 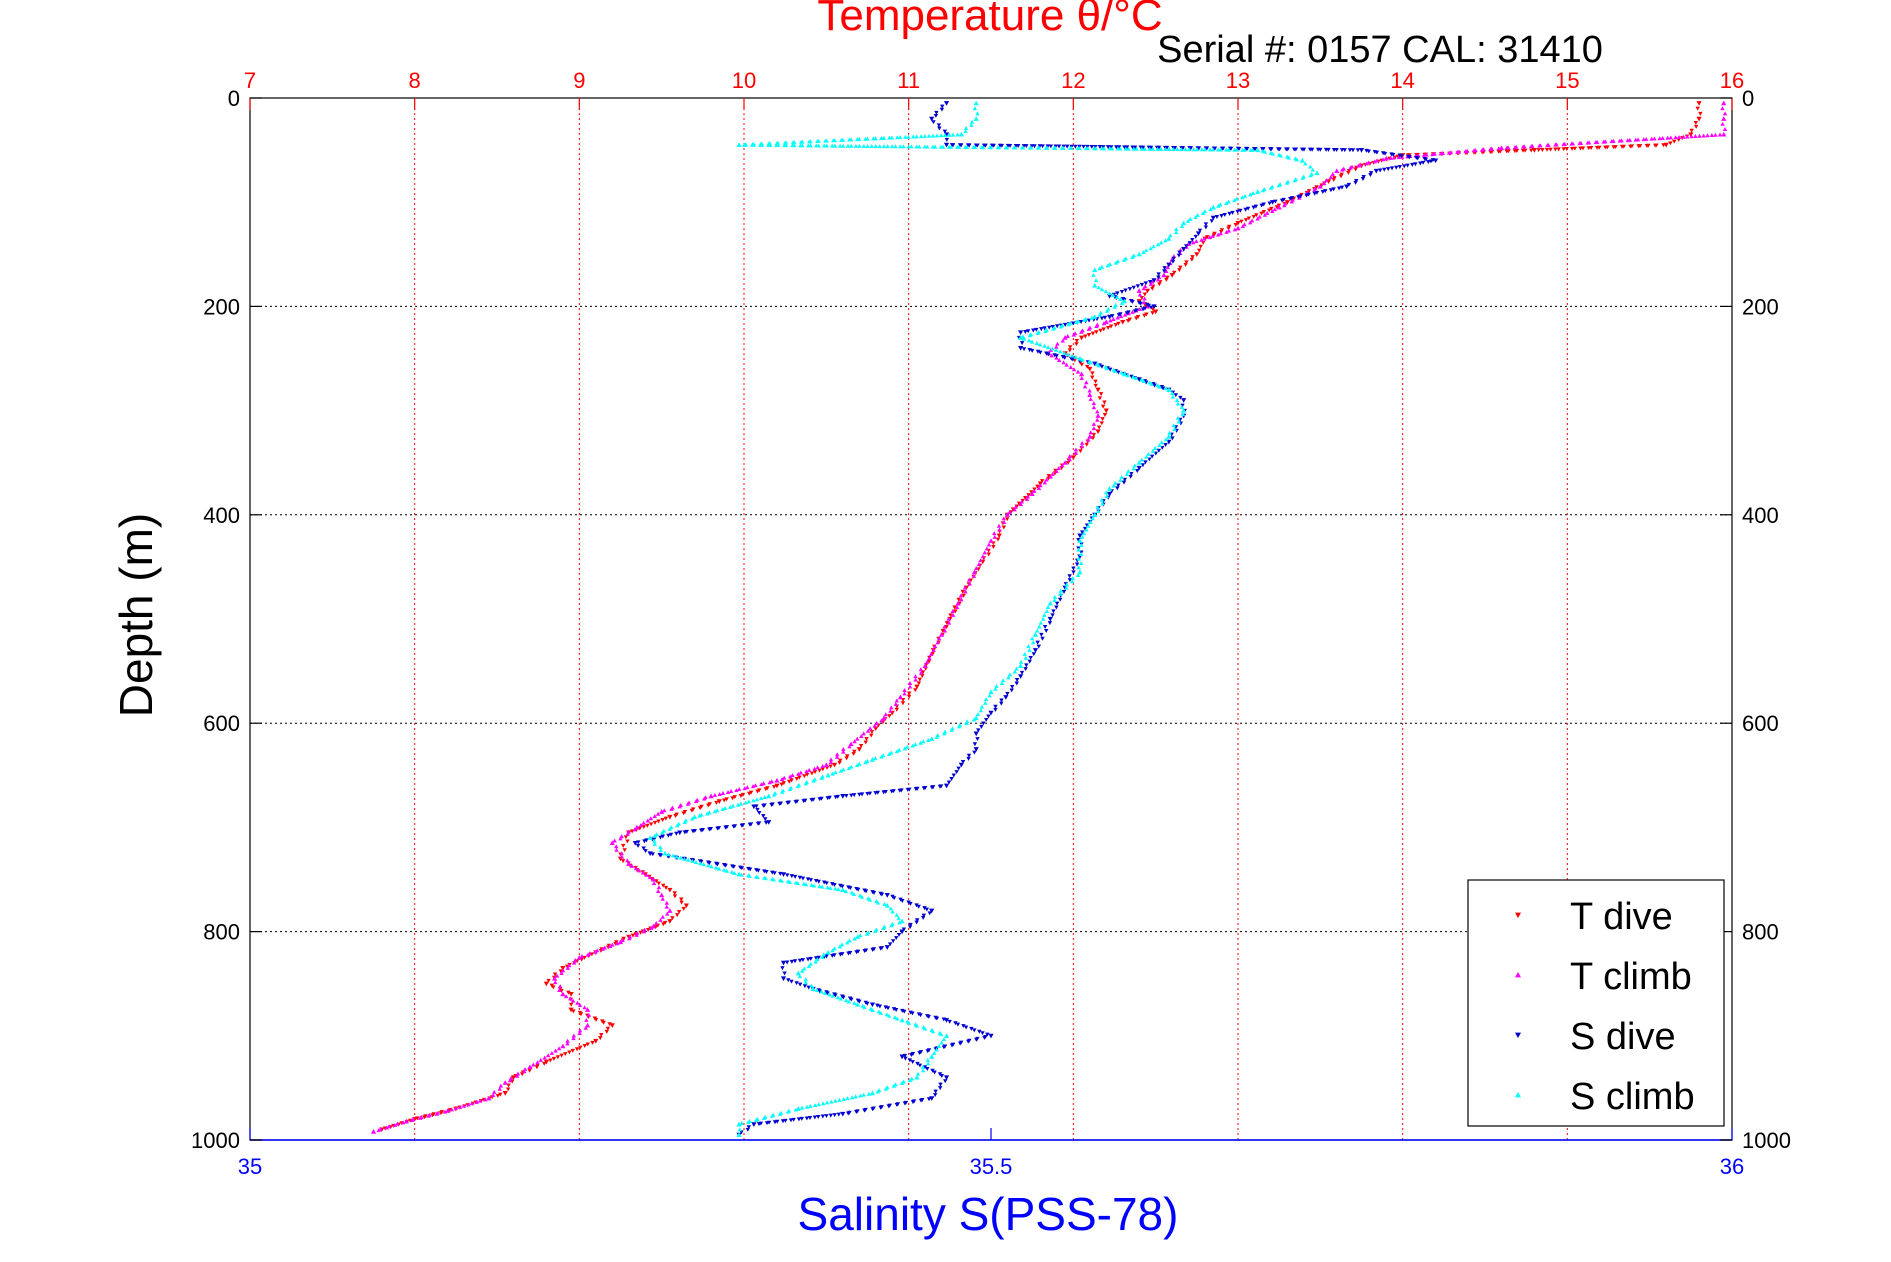 What do you see at coordinates (989, 20) in the screenshot?
I see `chart-title: Temperature θ/°C` at bounding box center [989, 20].